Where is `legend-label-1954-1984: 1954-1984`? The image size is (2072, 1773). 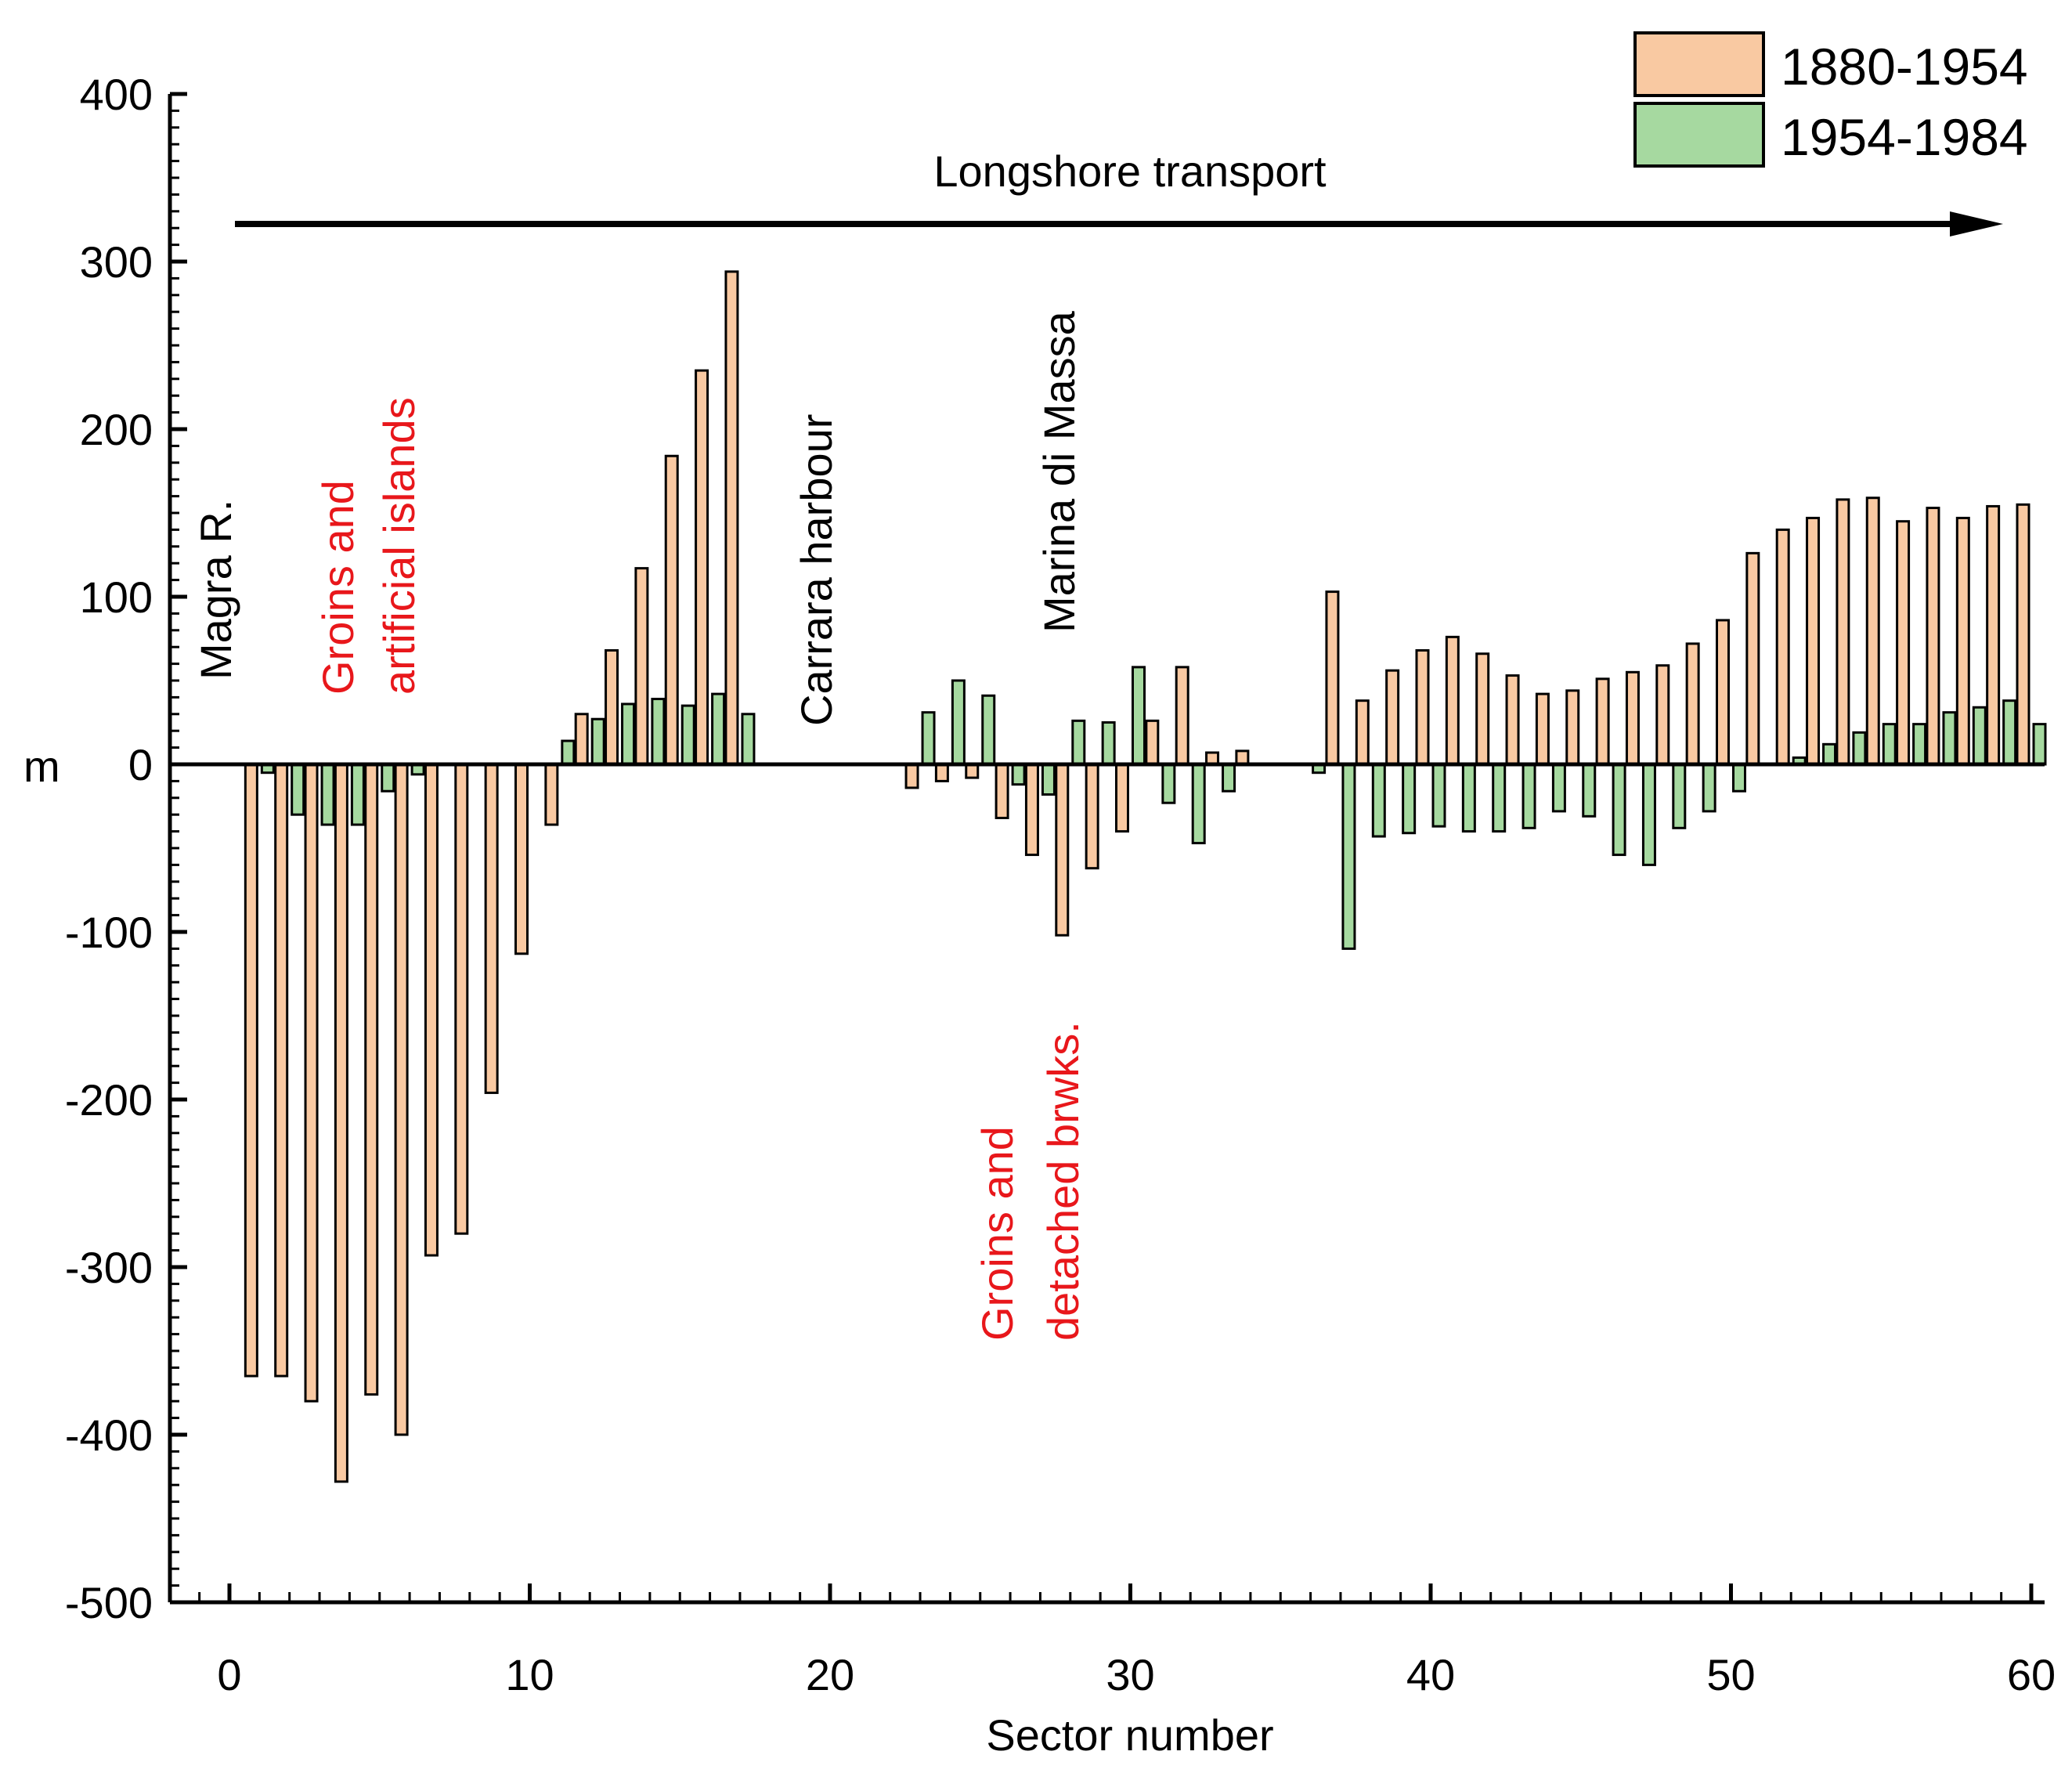 legend-label-1954-1984: 1954-1984 is located at coordinates (1904, 137).